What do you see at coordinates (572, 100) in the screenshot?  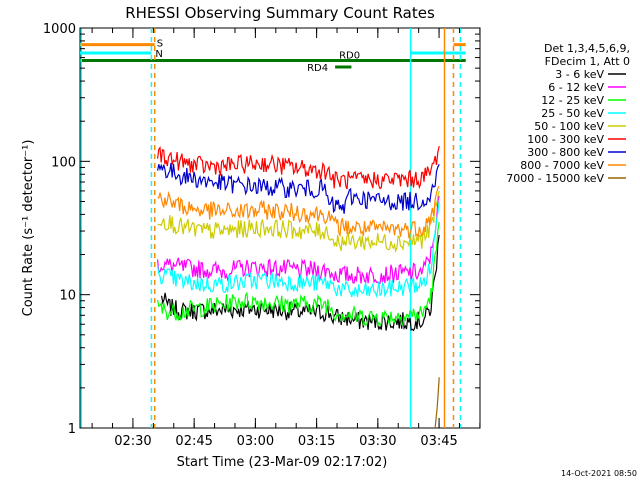 I see `legend-entry-label: 12 - 25 keV` at bounding box center [572, 100].